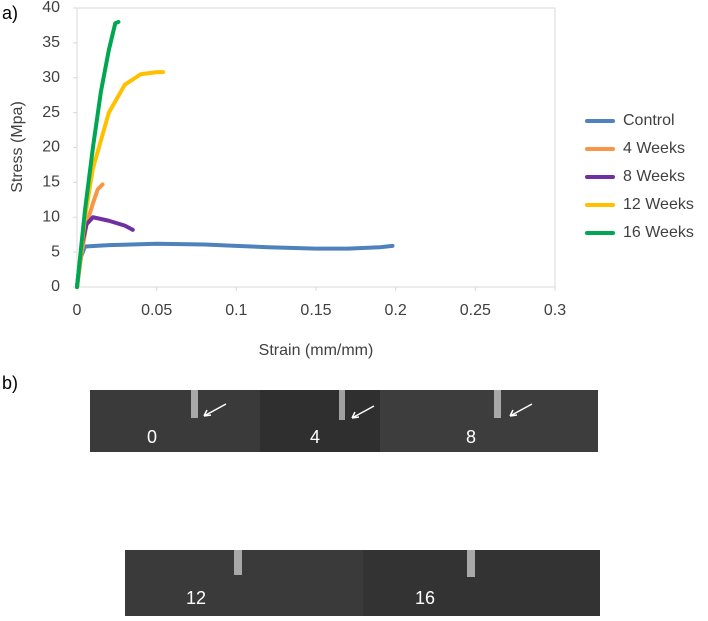 This screenshot has height=621, width=708. Describe the element at coordinates (51, 8) in the screenshot. I see `y-tick-label: 40` at that location.